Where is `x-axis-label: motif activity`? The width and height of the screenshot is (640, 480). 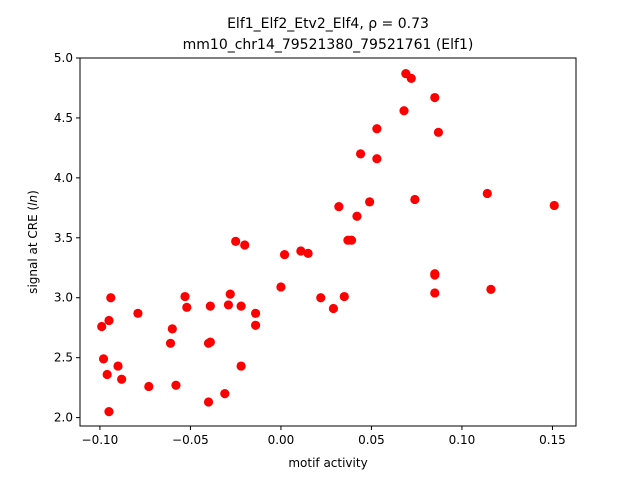 x-axis-label: motif activity is located at coordinates (327, 463).